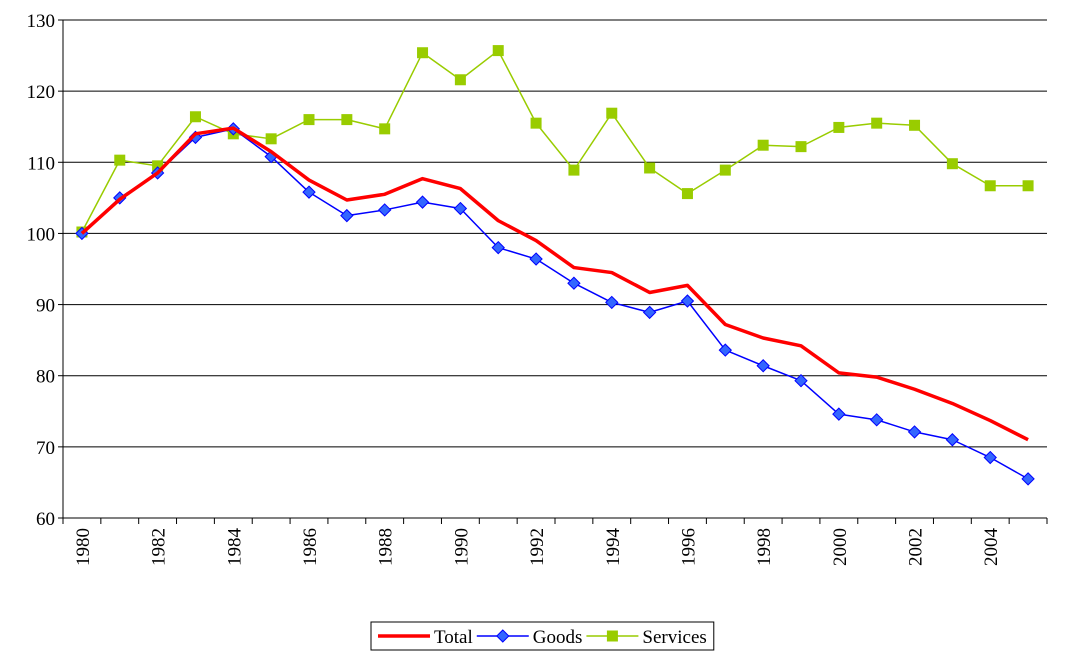  What do you see at coordinates (41, 92) in the screenshot?
I see `y-tick-label: 120` at bounding box center [41, 92].